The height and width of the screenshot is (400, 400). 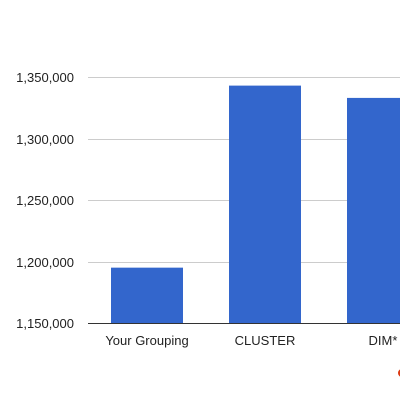 What do you see at coordinates (45, 139) in the screenshot?
I see `y-tick-label: 1,300,000` at bounding box center [45, 139].